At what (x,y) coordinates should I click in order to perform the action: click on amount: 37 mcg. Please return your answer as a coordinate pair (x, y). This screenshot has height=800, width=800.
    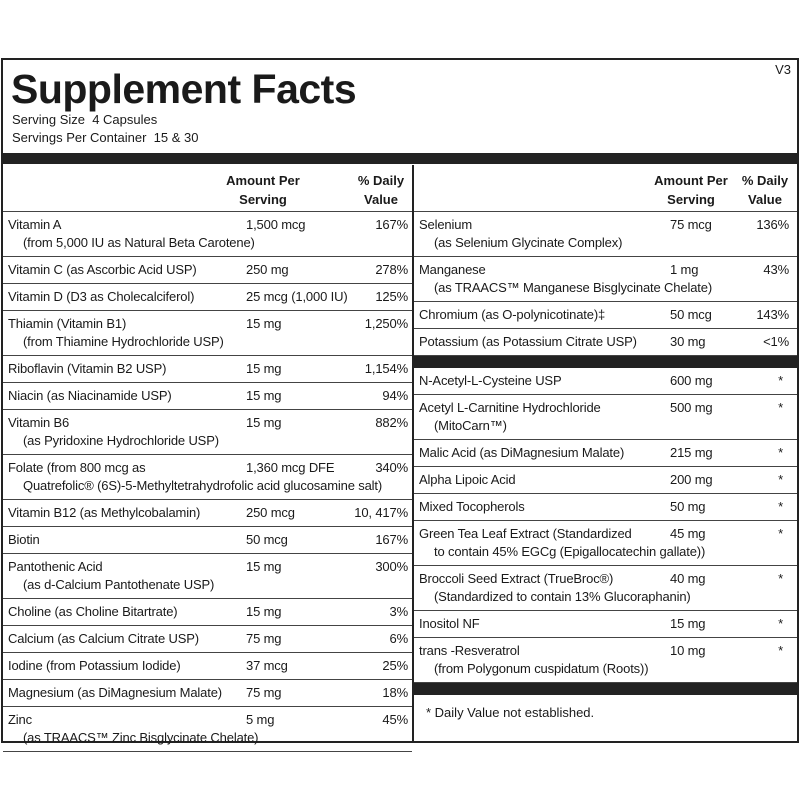
    Looking at the image, I should click on (267, 665).